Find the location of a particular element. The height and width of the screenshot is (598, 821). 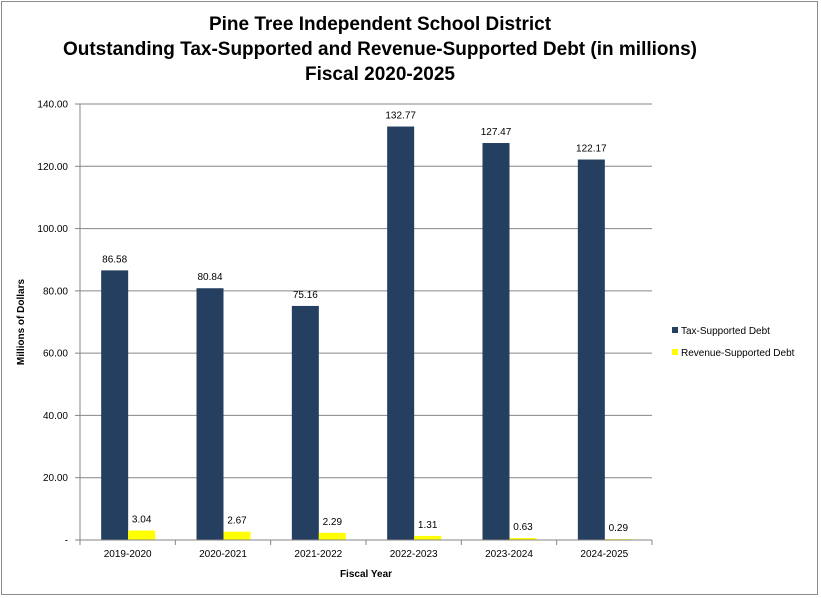

data-label: 1.31 is located at coordinates (428, 525).